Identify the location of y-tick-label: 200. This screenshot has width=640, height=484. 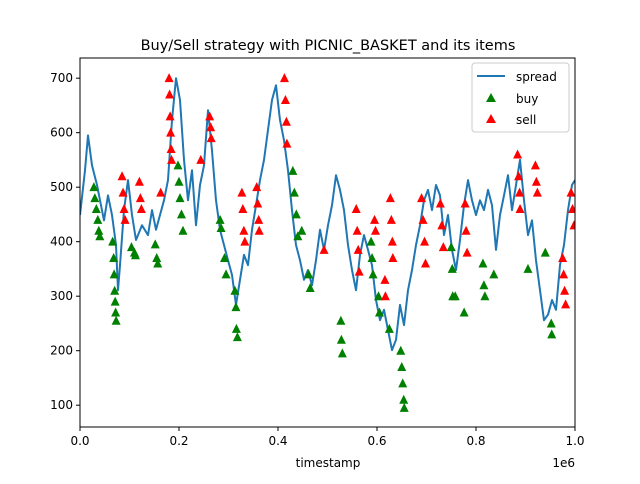
(61, 351).